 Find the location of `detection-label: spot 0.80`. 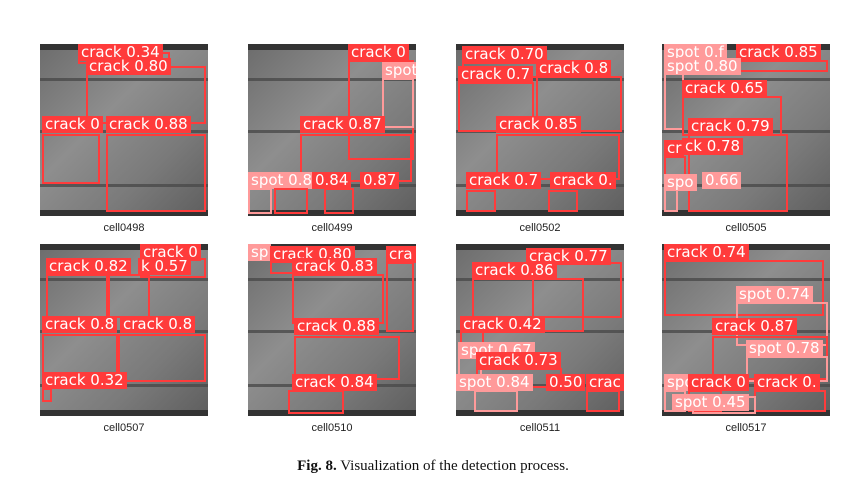

detection-label: spot 0.80 is located at coordinates (702, 66).